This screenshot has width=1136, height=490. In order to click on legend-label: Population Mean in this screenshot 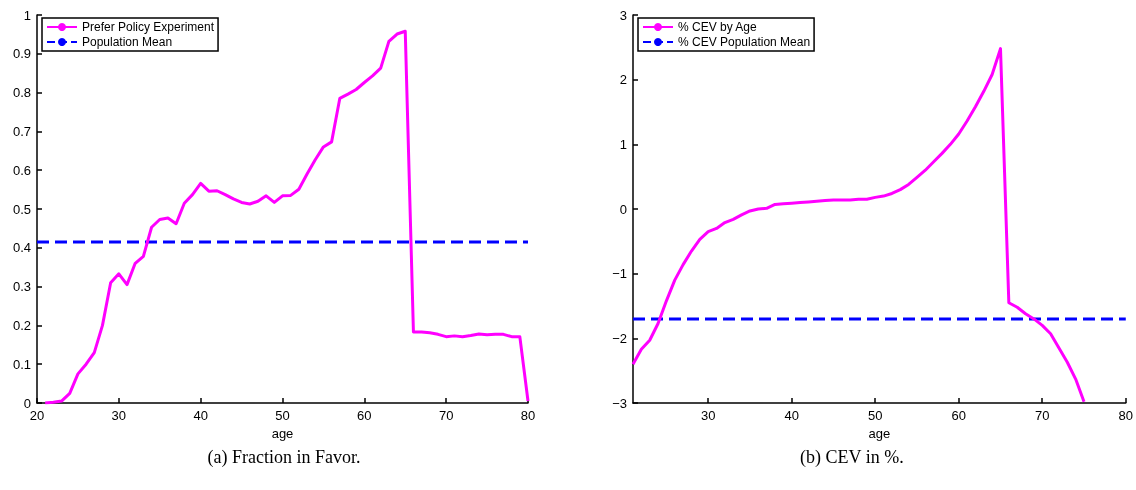, I will do `click(127, 42)`.